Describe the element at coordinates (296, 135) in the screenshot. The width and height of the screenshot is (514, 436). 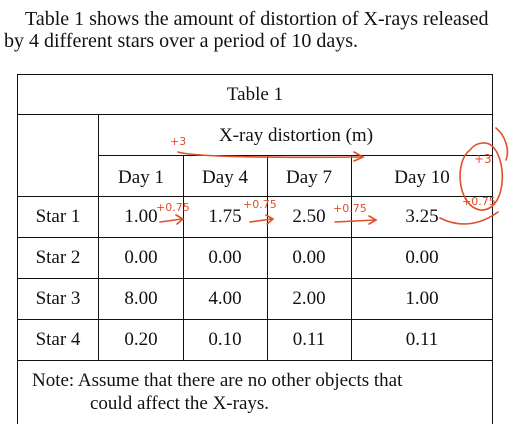
I see `group-header: X-ray distortion (m)` at that location.